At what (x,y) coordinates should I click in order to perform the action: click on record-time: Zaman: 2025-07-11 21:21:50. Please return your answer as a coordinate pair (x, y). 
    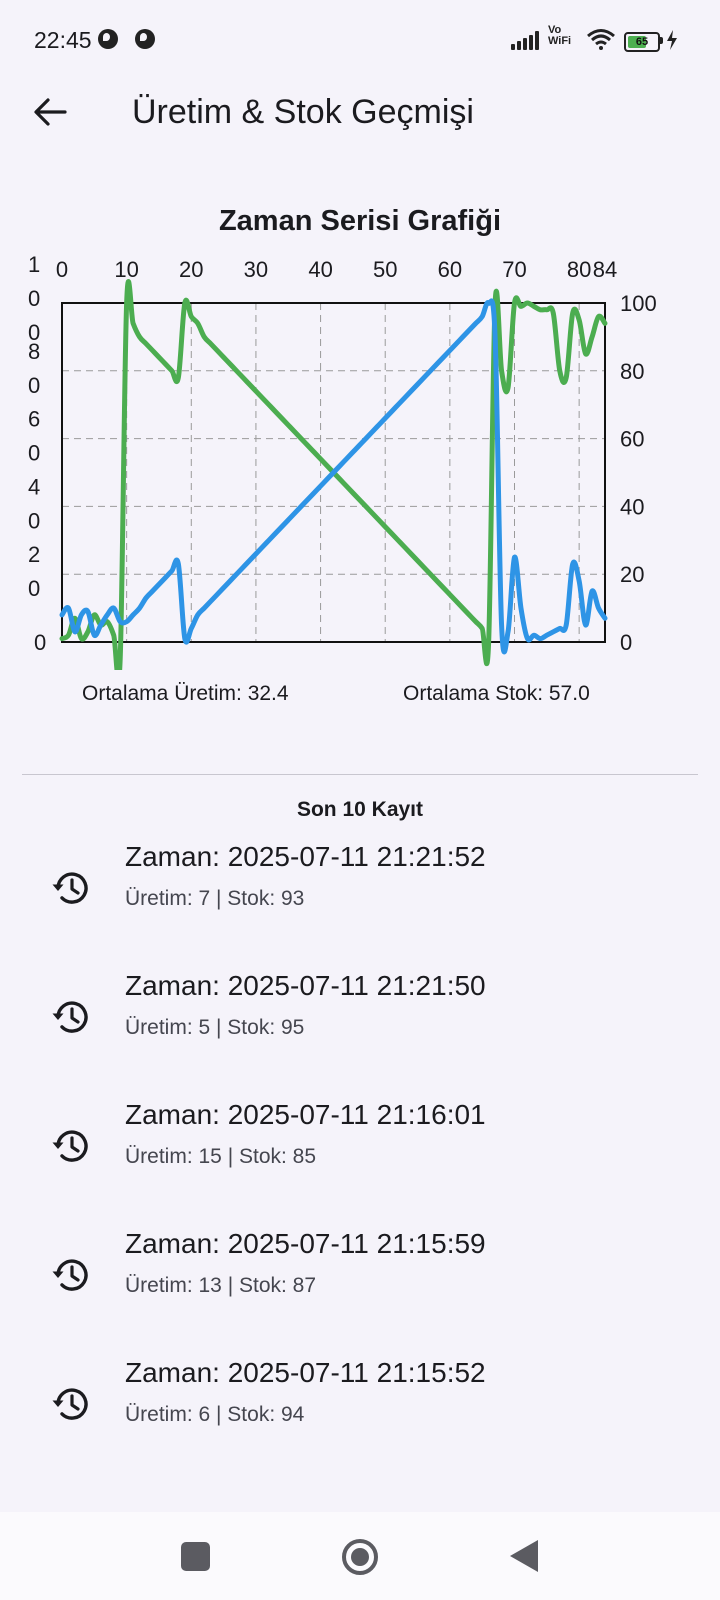
    Looking at the image, I should click on (305, 985).